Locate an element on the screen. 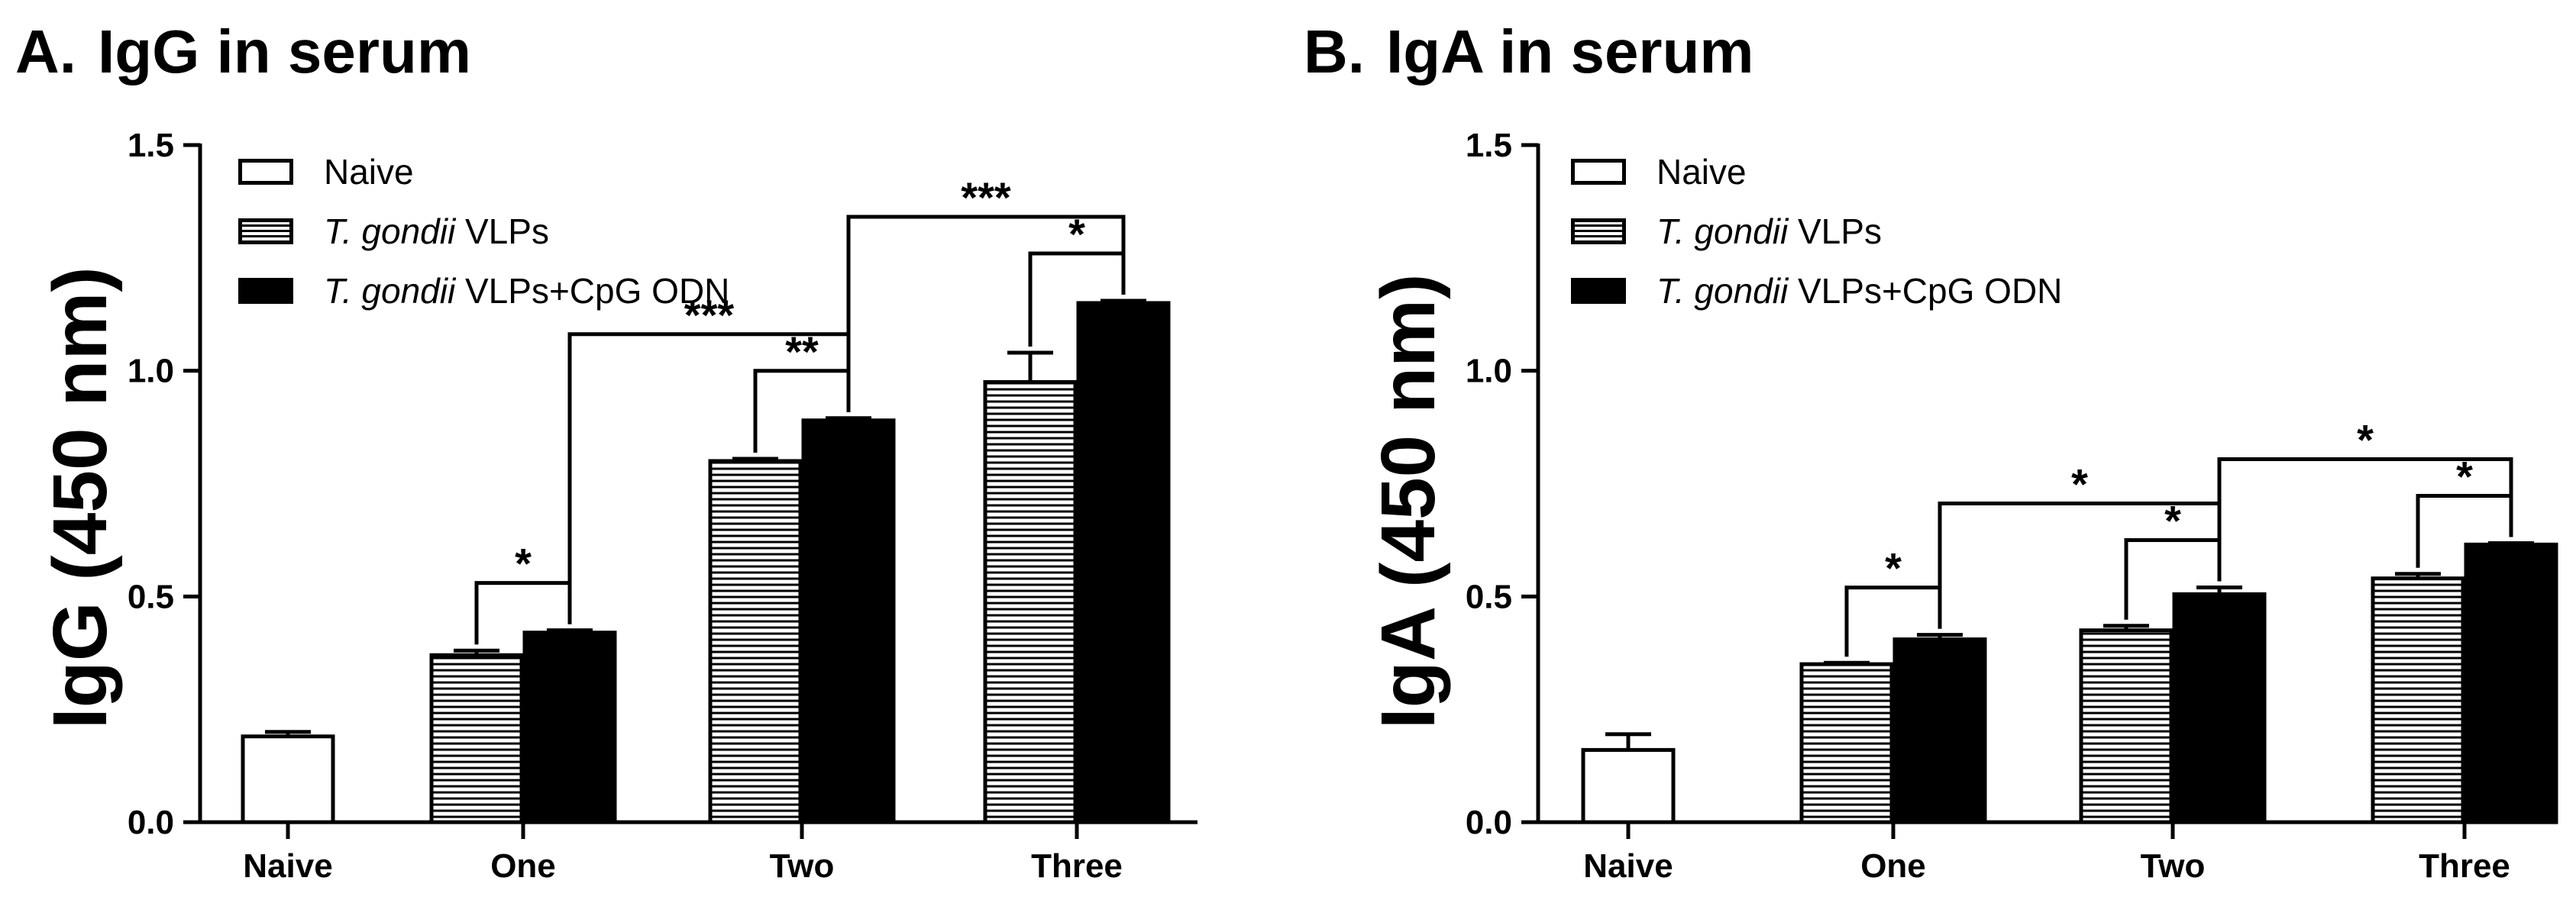 This screenshot has width=2576, height=897. chart-title-b: B. IgA in serum is located at coordinates (1529, 51).